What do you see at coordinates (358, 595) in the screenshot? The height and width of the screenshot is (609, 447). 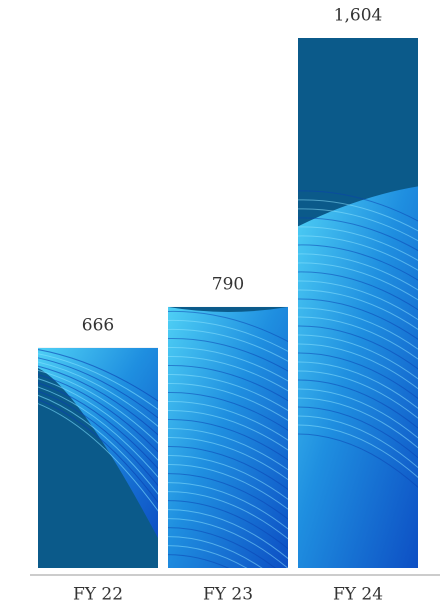 I see `x-tick-label: FY 24` at bounding box center [358, 595].